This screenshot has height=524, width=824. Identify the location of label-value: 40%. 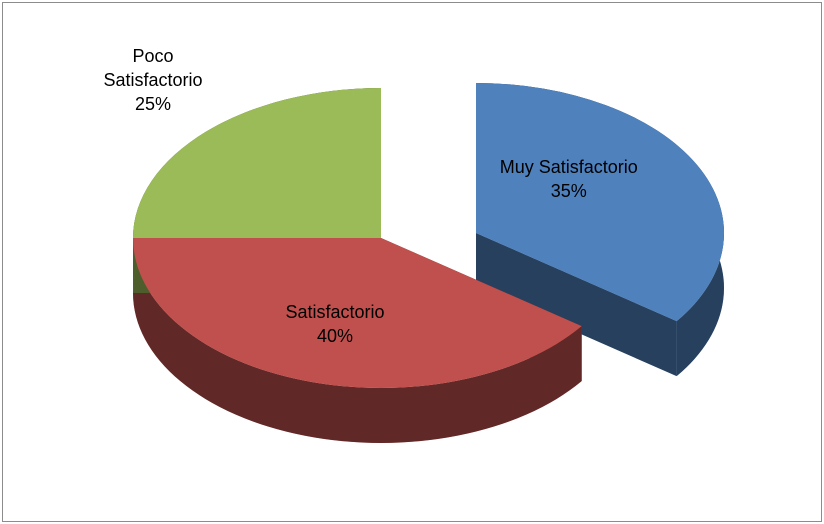
(335, 335).